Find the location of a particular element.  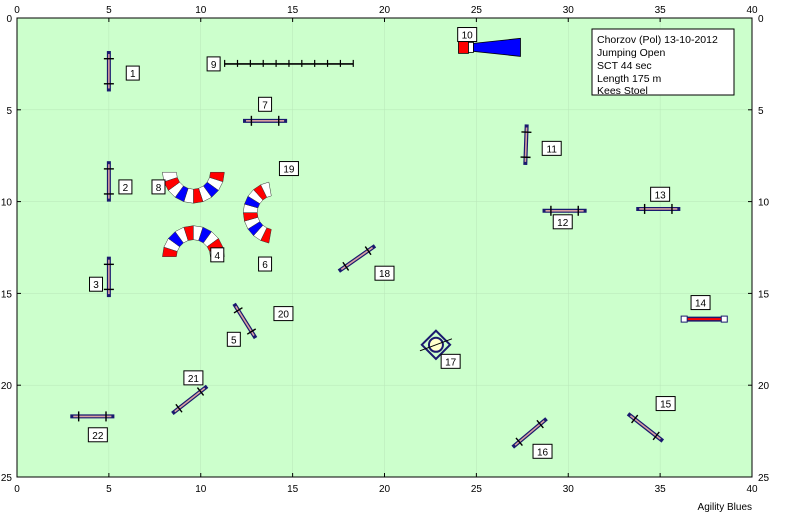

label-21: 21 is located at coordinates (193, 378).